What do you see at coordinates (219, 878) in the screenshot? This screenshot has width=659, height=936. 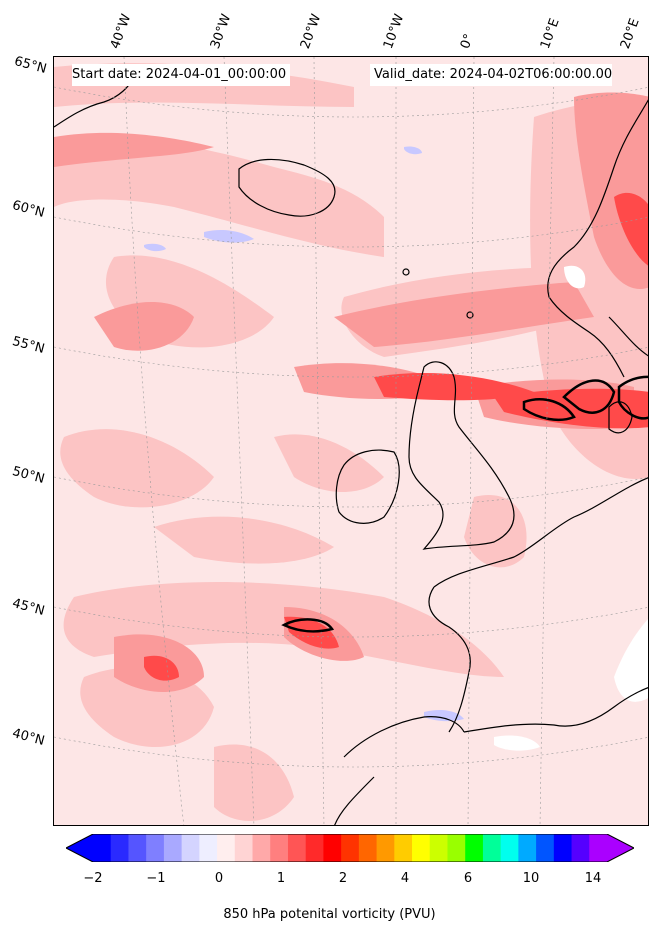 I see `colorbar-tick-label: 0` at bounding box center [219, 878].